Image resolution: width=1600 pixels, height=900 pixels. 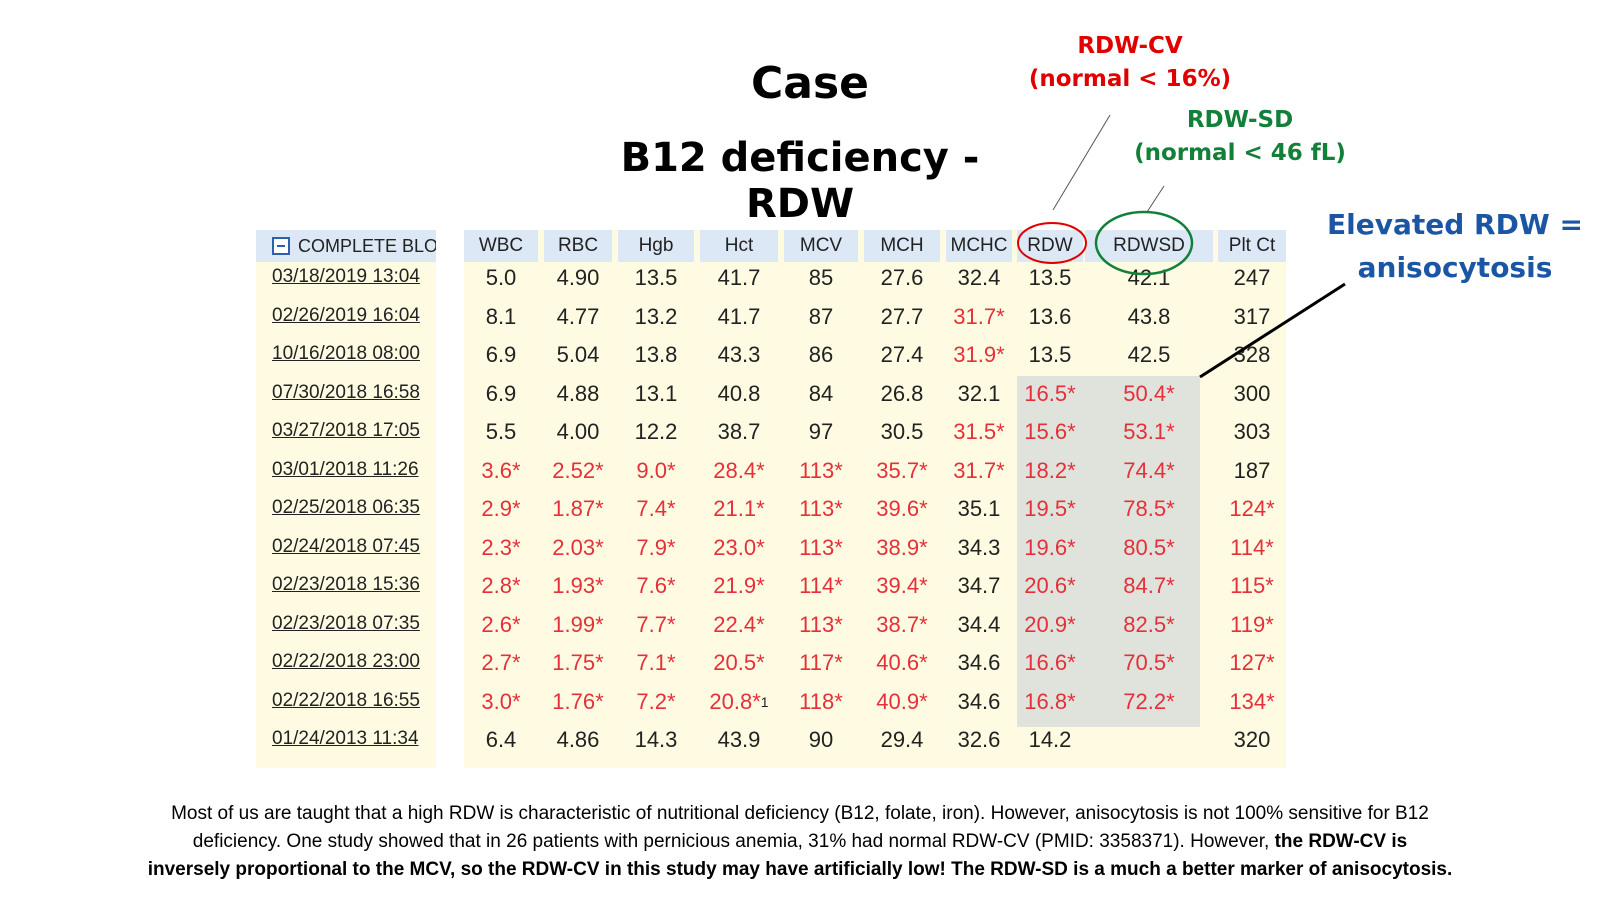 I want to click on cell-value: 14.2, so click(x=1050, y=739).